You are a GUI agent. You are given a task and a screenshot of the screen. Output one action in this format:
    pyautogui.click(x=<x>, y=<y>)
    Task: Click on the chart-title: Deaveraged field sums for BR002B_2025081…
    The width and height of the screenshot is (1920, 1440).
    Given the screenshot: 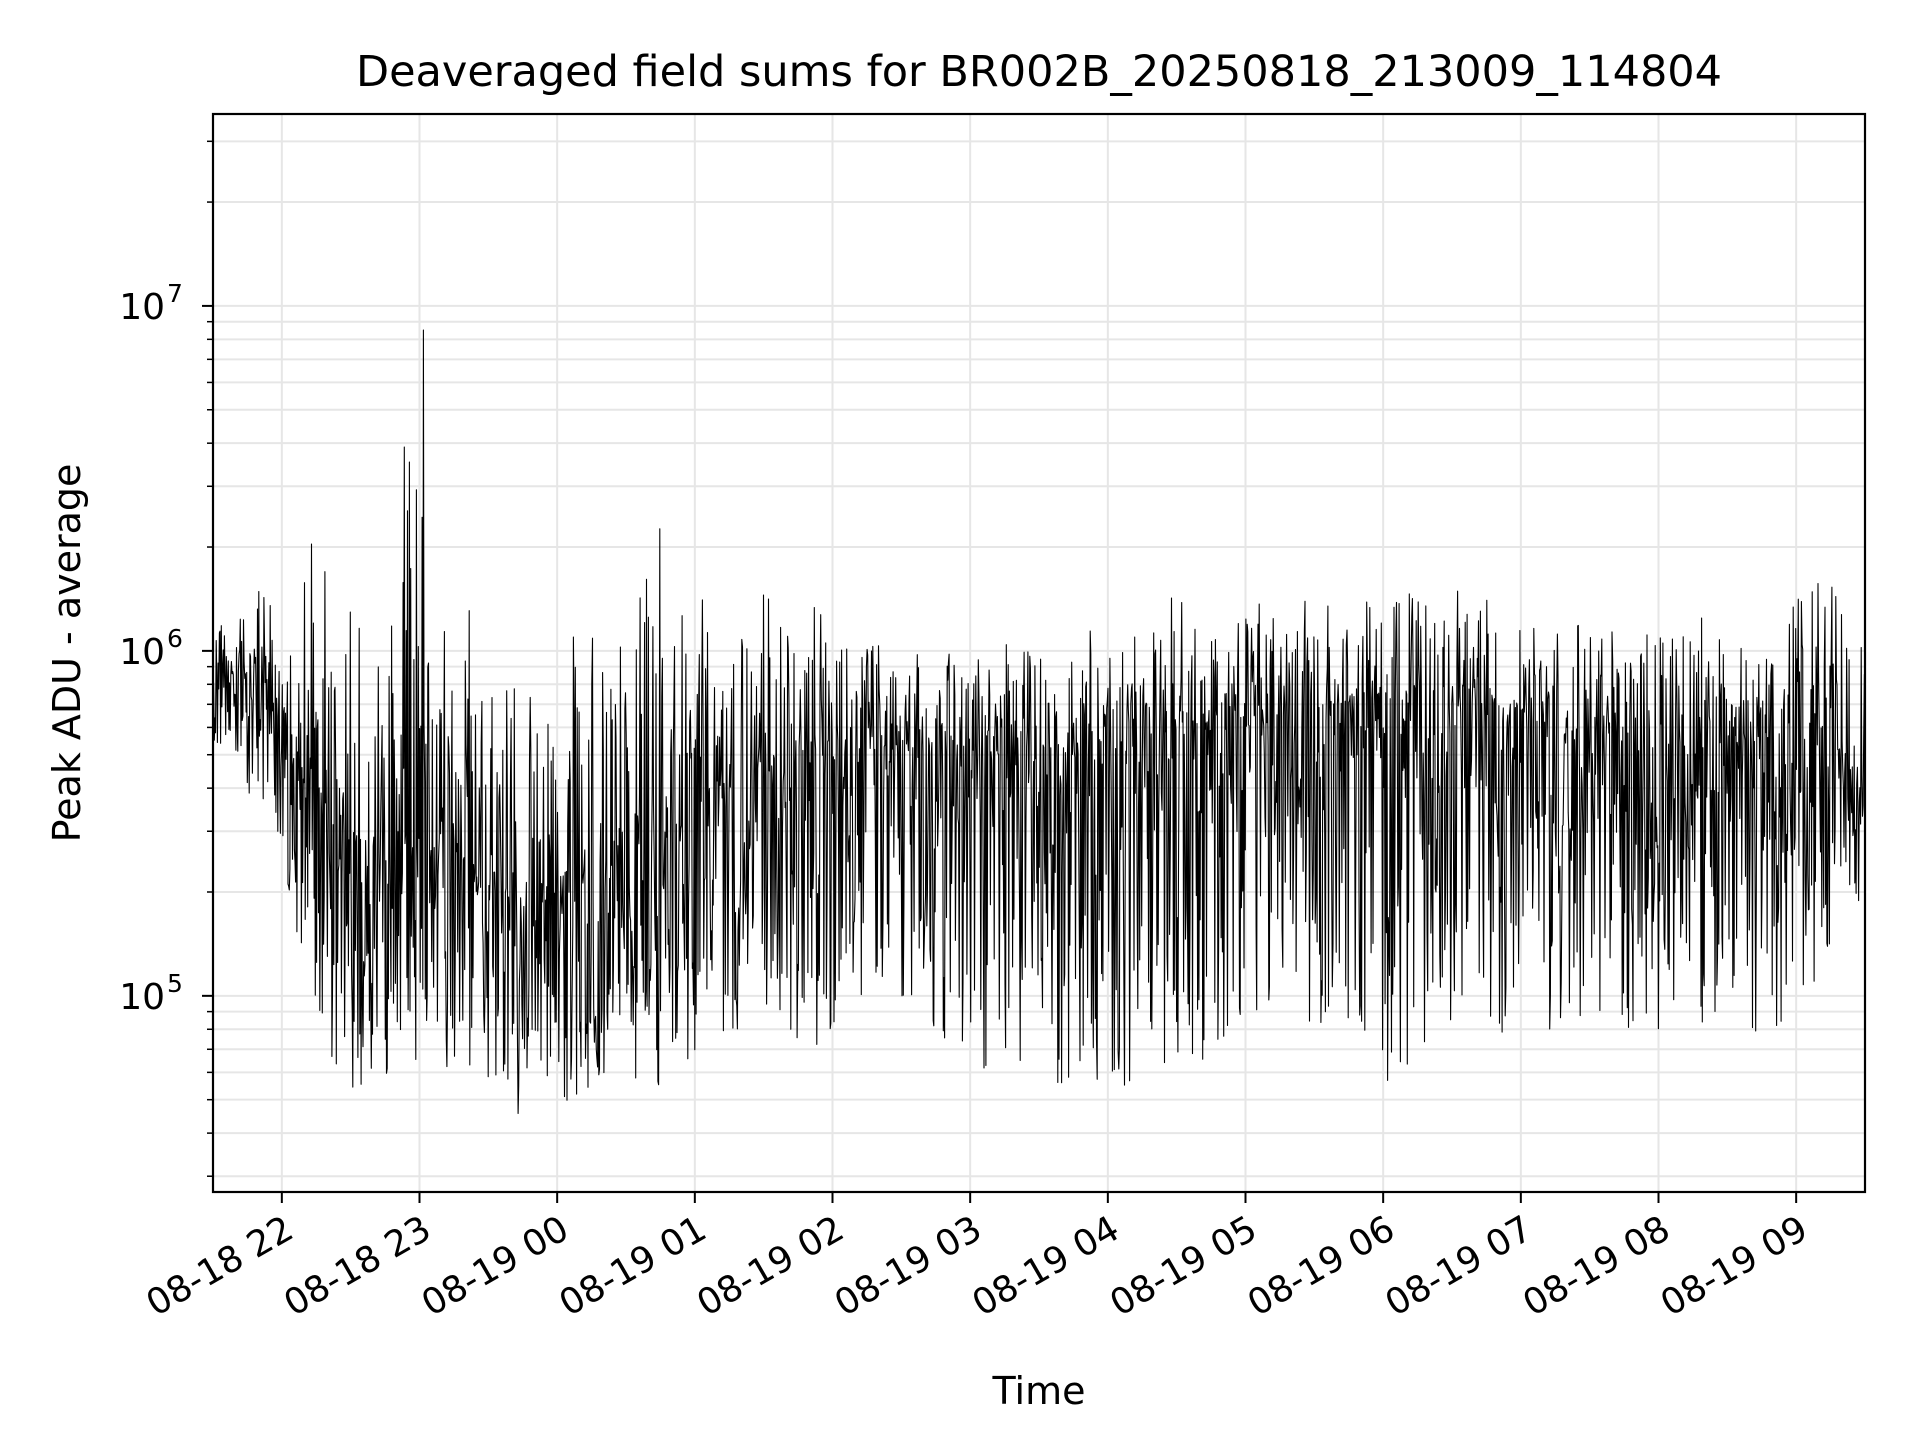 What is the action you would take?
    pyautogui.click(x=1039, y=72)
    